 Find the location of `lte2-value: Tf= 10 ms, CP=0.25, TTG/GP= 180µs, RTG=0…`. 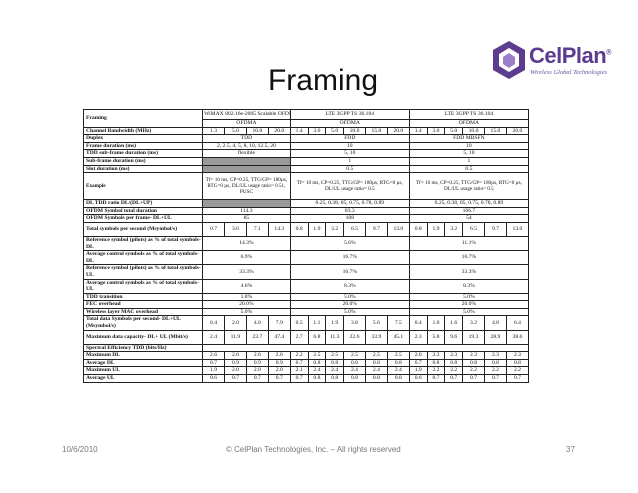

lte2-value: Tf= 10 ms, CP=0.25, TTG/GP= 180µs, RTG=0… is located at coordinates (468, 186).